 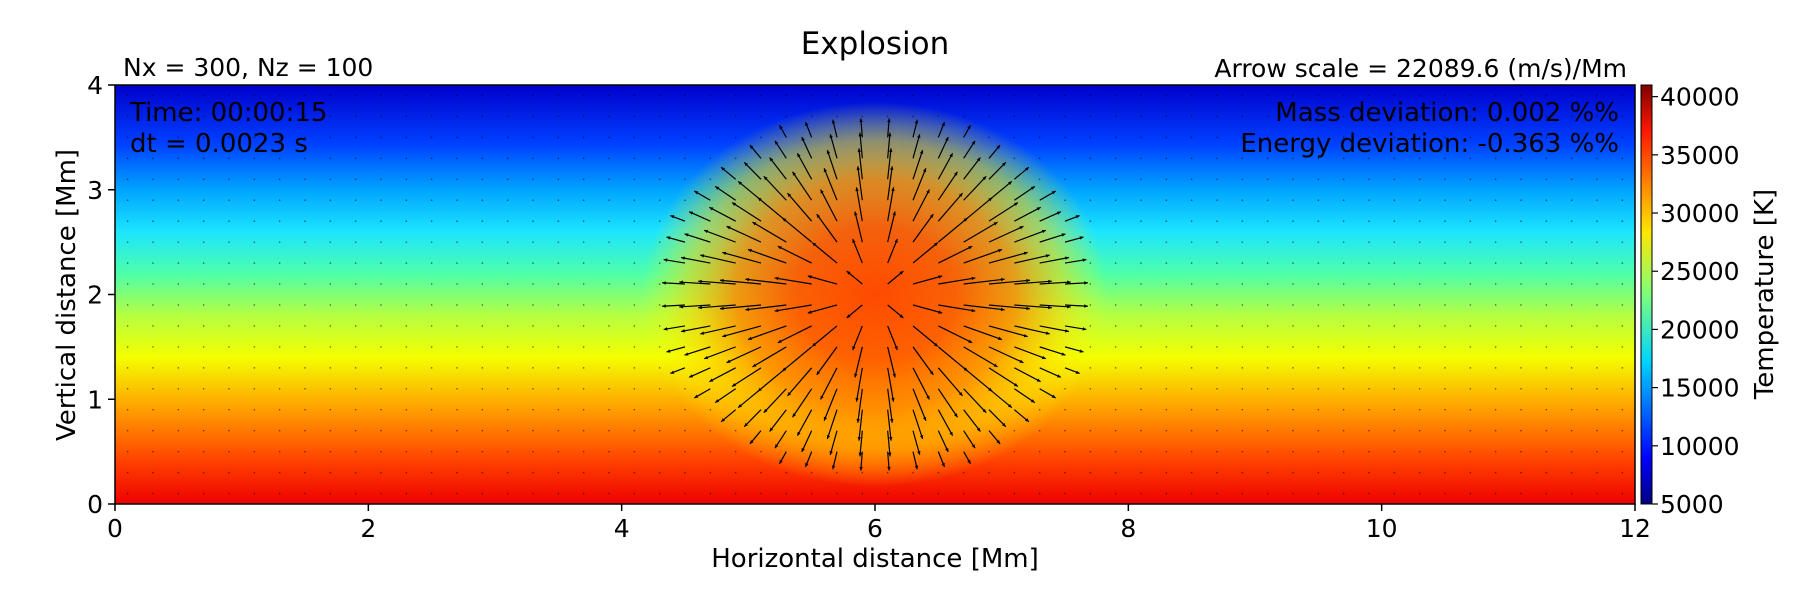 What do you see at coordinates (1382, 528) in the screenshot?
I see `x-tick-label: 10` at bounding box center [1382, 528].